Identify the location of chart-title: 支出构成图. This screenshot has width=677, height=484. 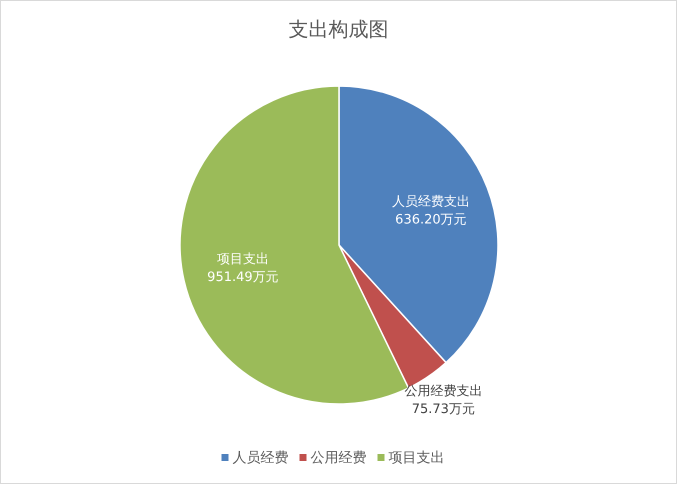
(338, 29).